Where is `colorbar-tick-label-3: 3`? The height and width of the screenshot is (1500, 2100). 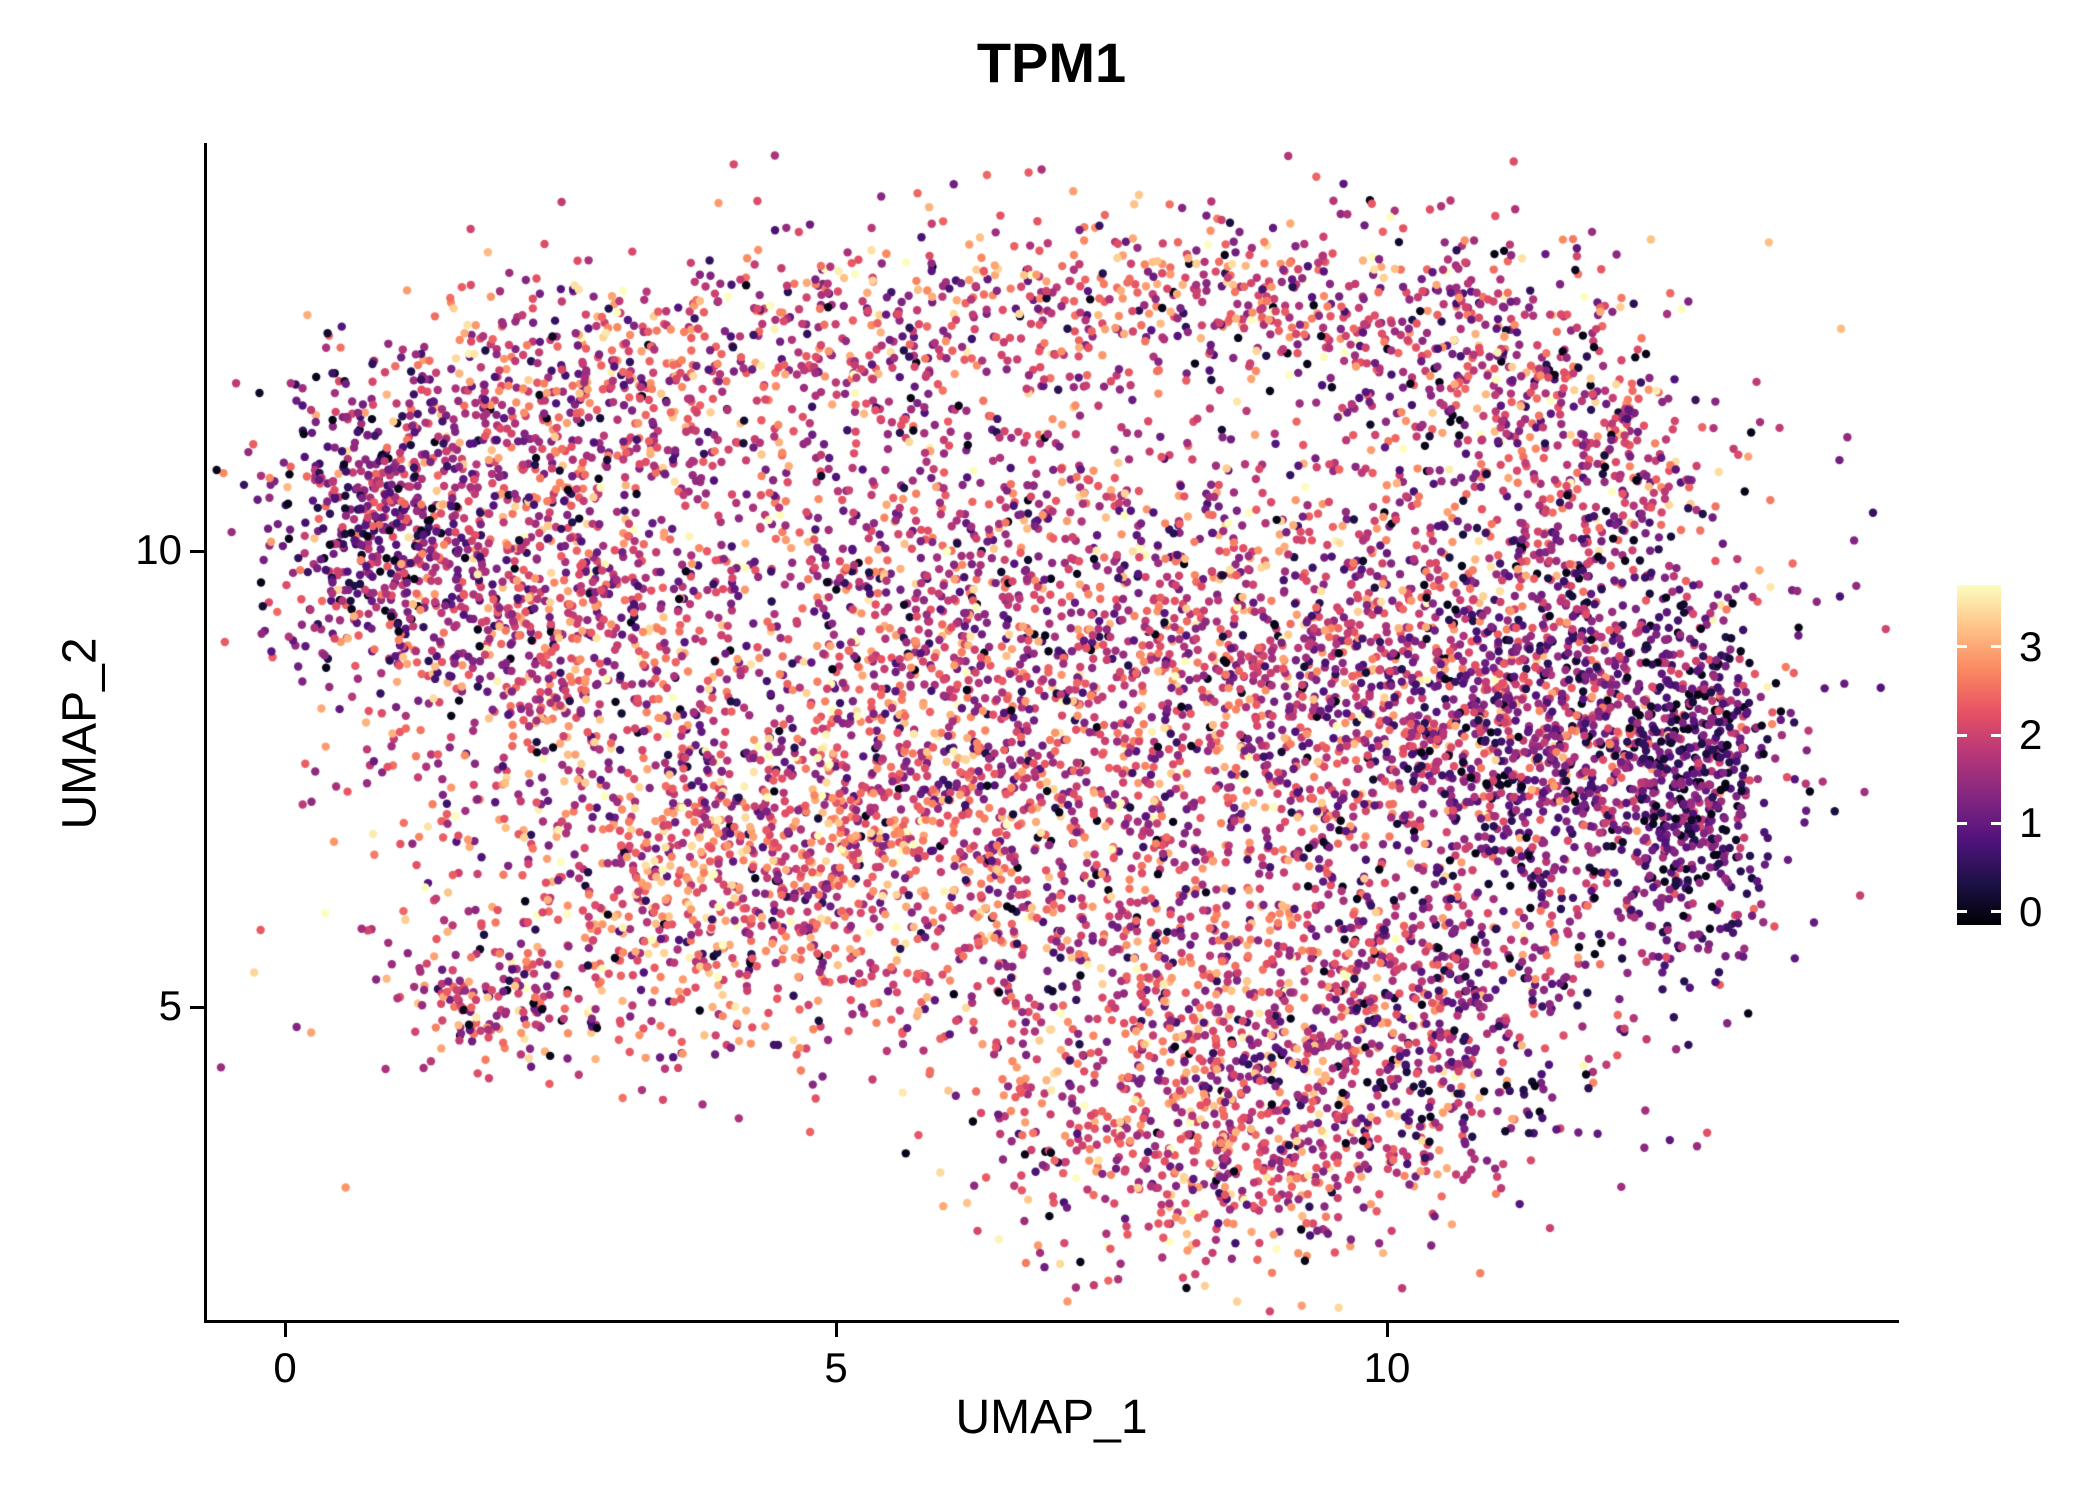
colorbar-tick-label-3: 3 is located at coordinates (2031, 646).